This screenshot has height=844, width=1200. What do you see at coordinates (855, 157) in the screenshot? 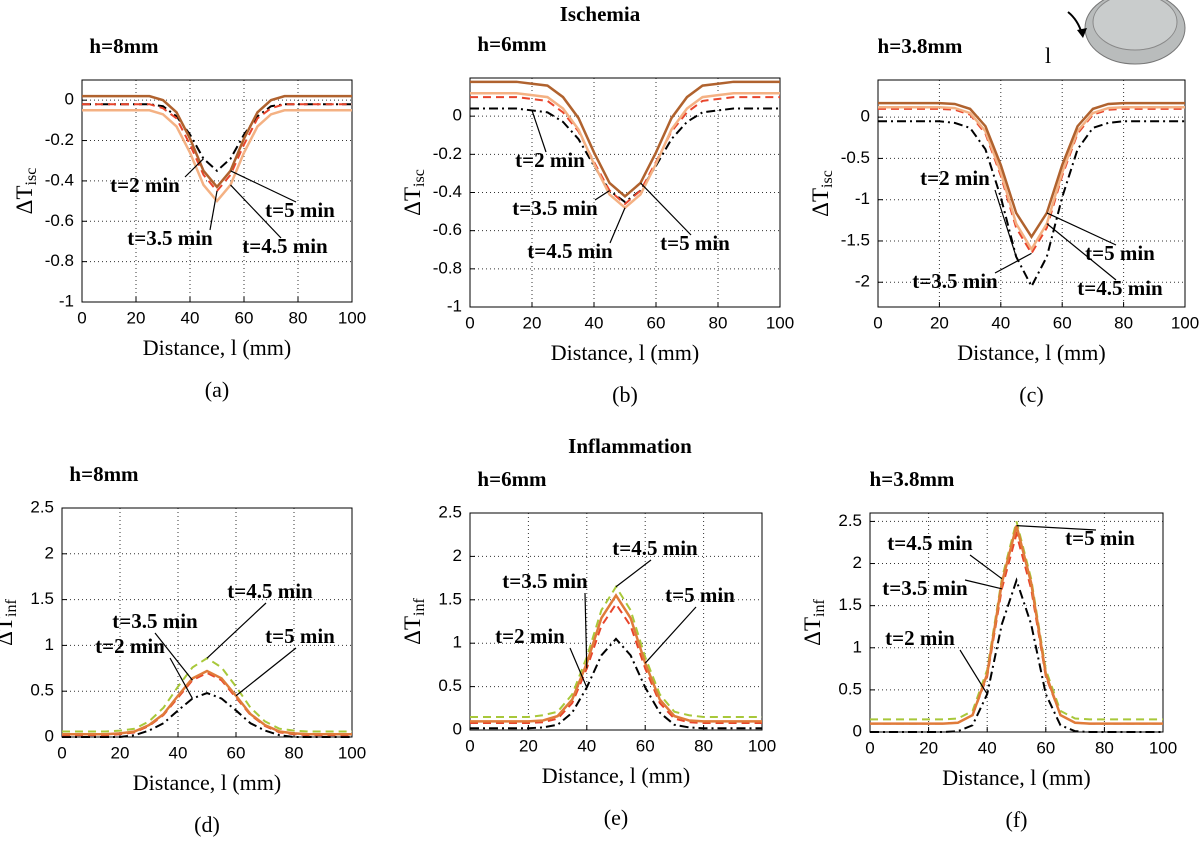
I see `y-tick-label: -0.5` at bounding box center [855, 157].